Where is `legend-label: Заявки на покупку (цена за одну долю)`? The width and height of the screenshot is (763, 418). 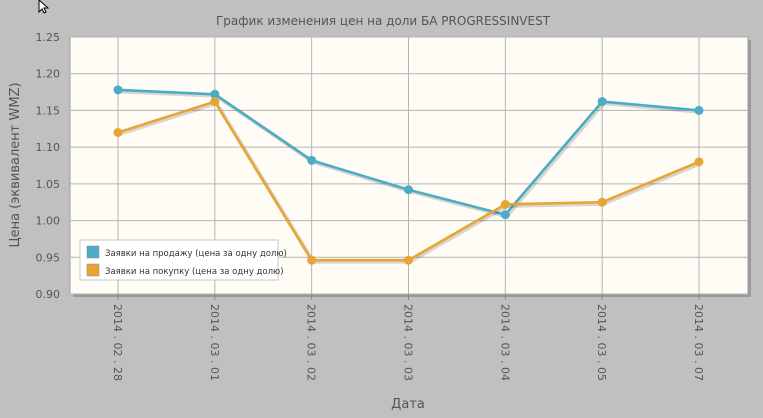
legend-label: Заявки на покупку (цена за одну долю) is located at coordinates (194, 272).